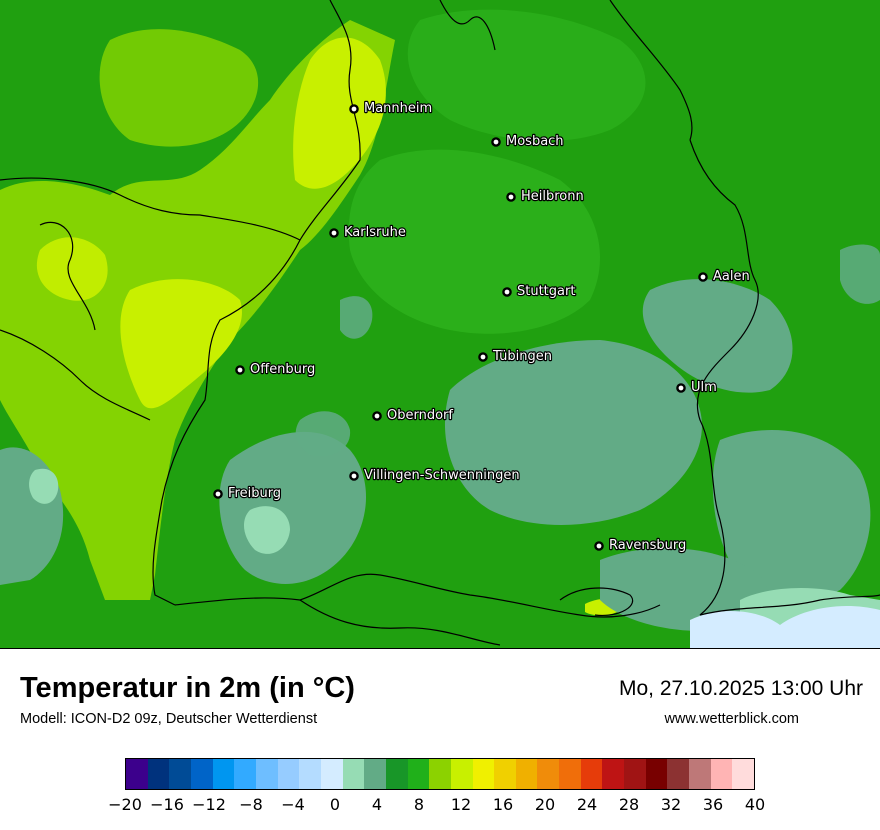 This screenshot has height=830, width=880. Describe the element at coordinates (266, 530) in the screenshot. I see `mint-area-blackforest` at that location.